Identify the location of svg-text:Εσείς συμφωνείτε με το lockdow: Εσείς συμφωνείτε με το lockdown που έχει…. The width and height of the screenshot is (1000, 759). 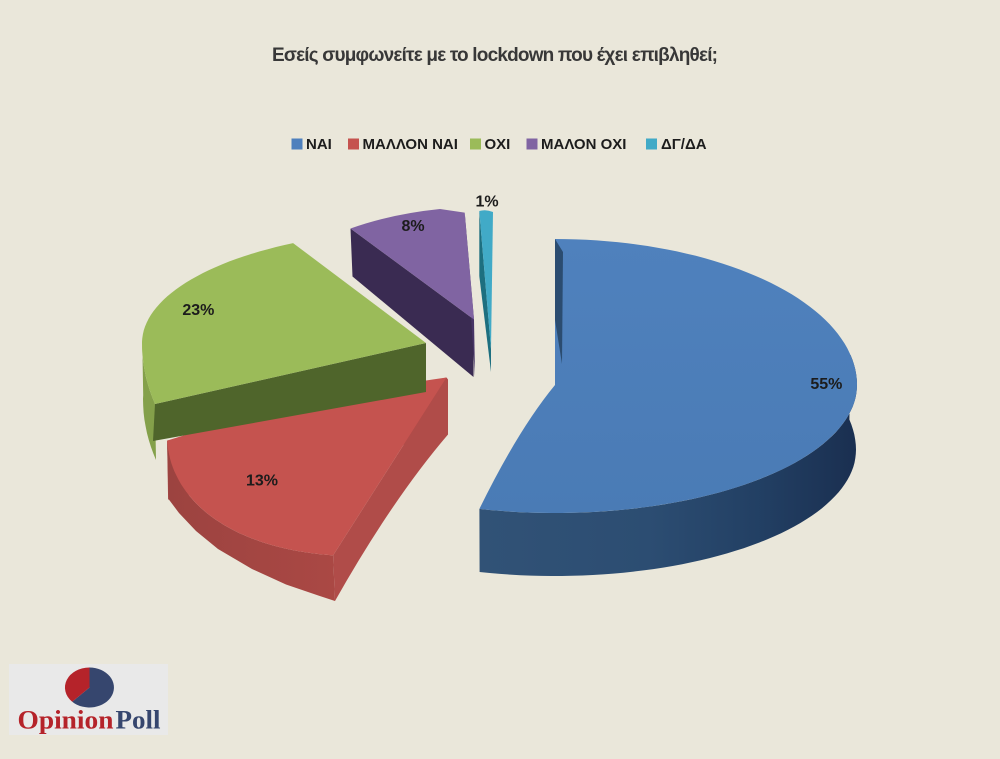
(495, 55).